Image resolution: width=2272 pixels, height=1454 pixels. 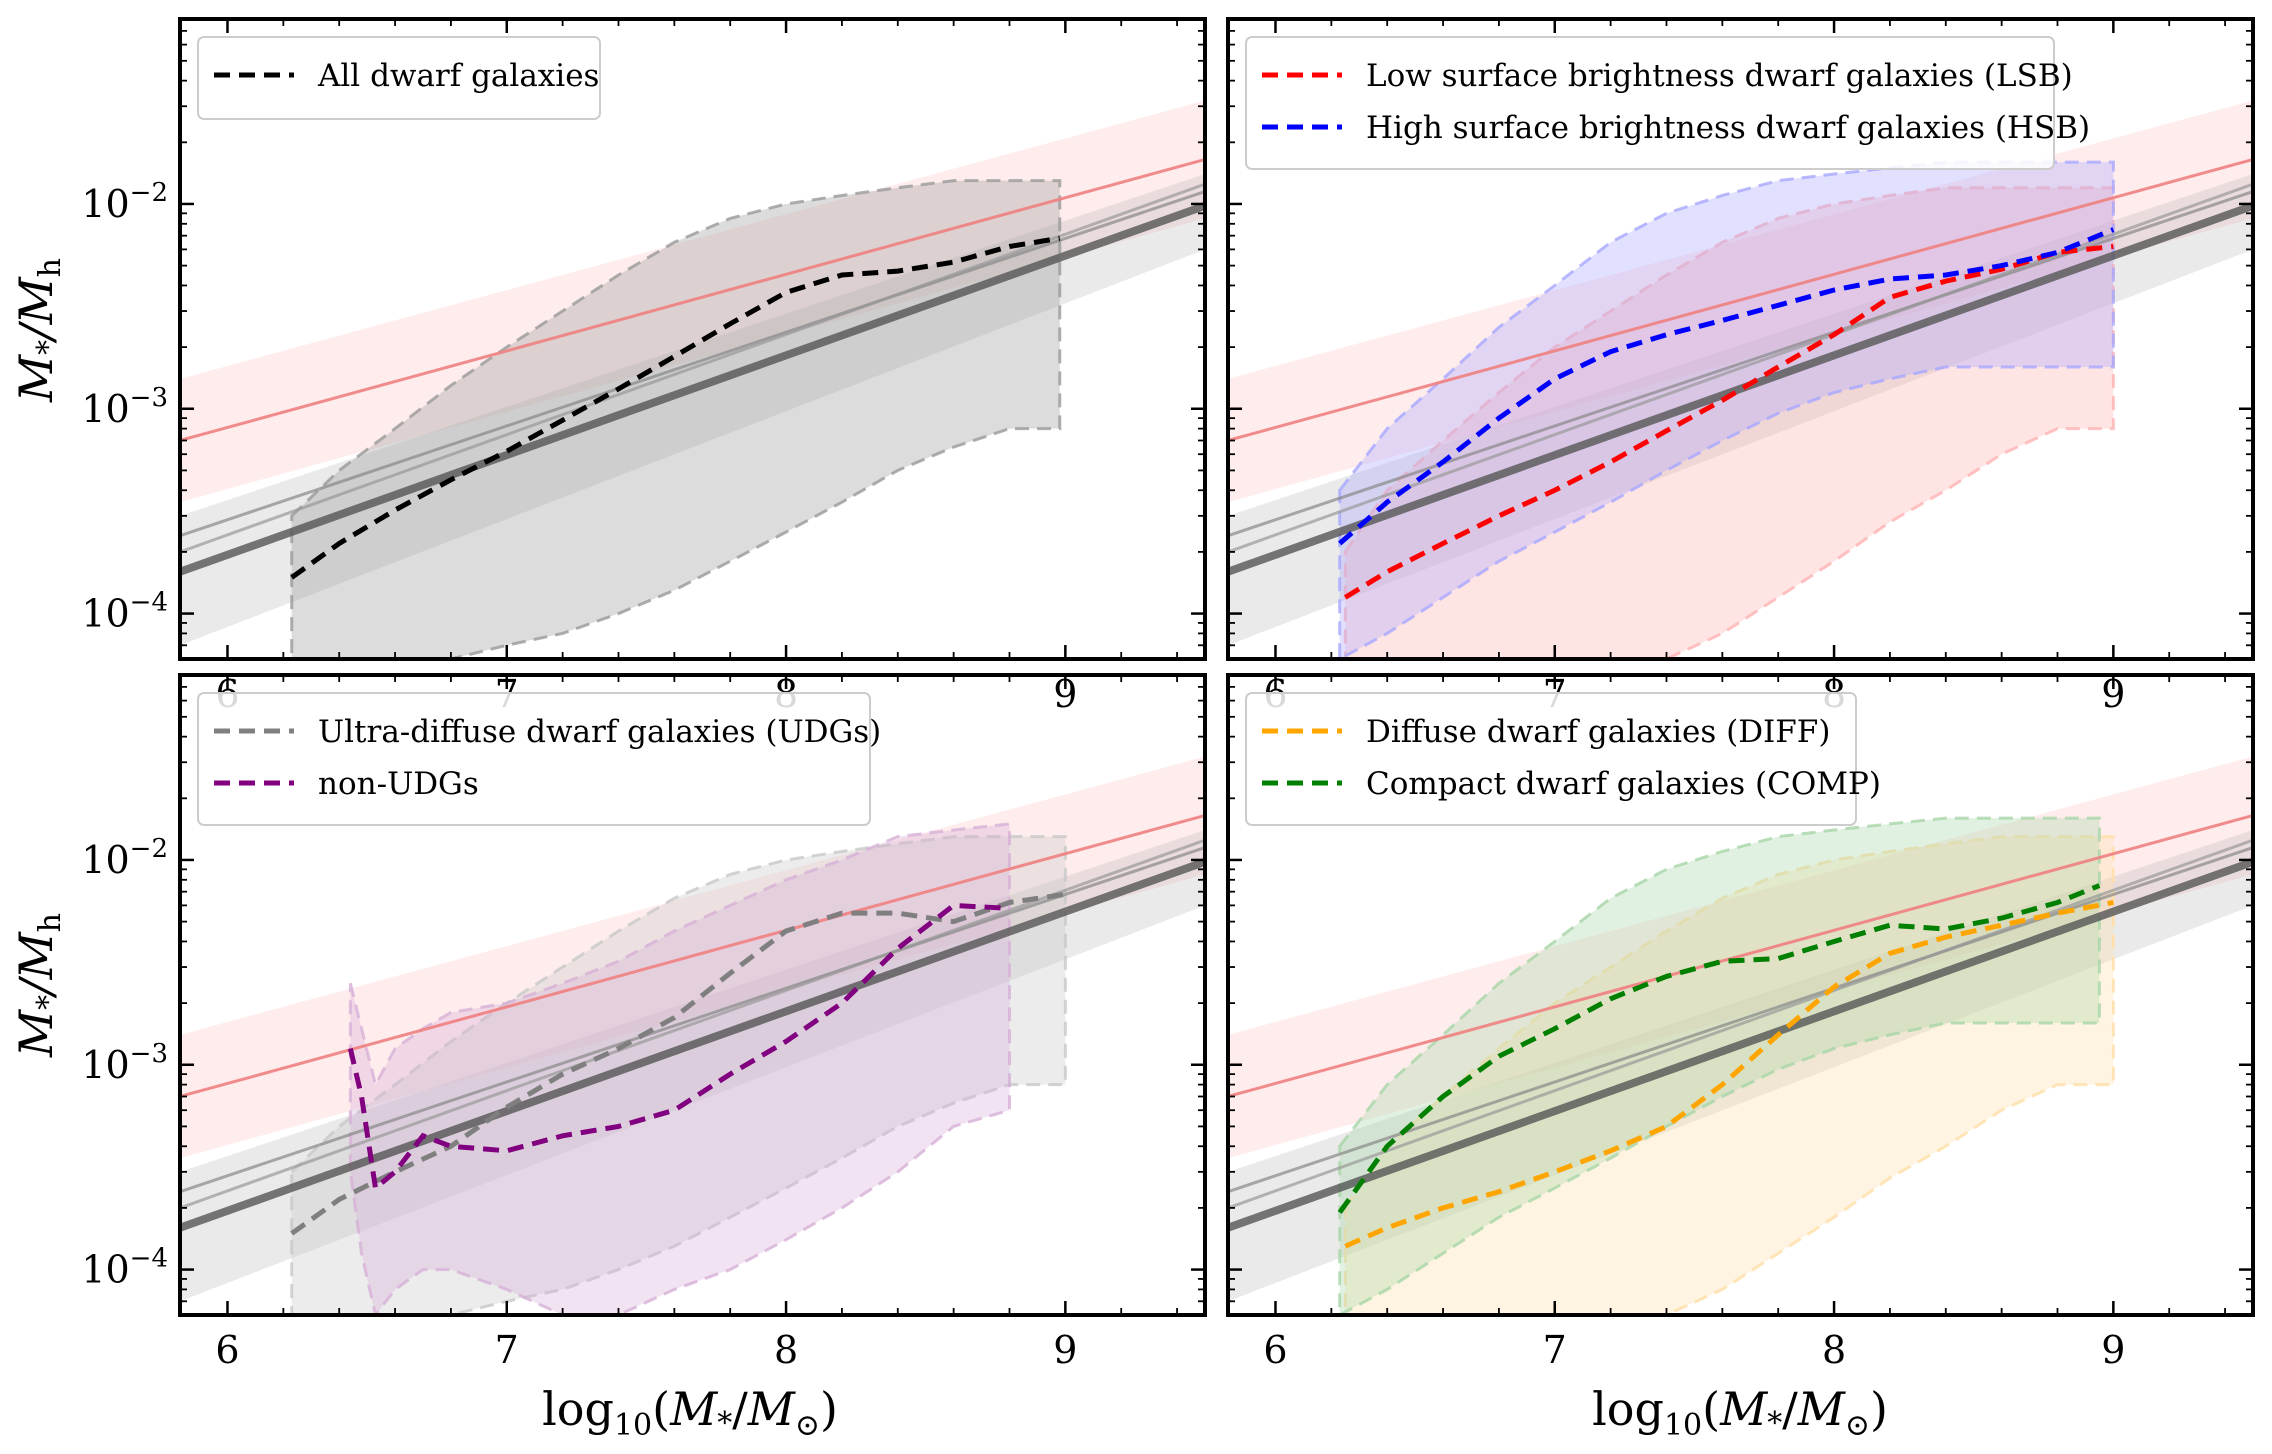 What do you see at coordinates (599, 732) in the screenshot?
I see `legend-label: Ultra-diffuse dwarf galaxies (UDGs)` at bounding box center [599, 732].